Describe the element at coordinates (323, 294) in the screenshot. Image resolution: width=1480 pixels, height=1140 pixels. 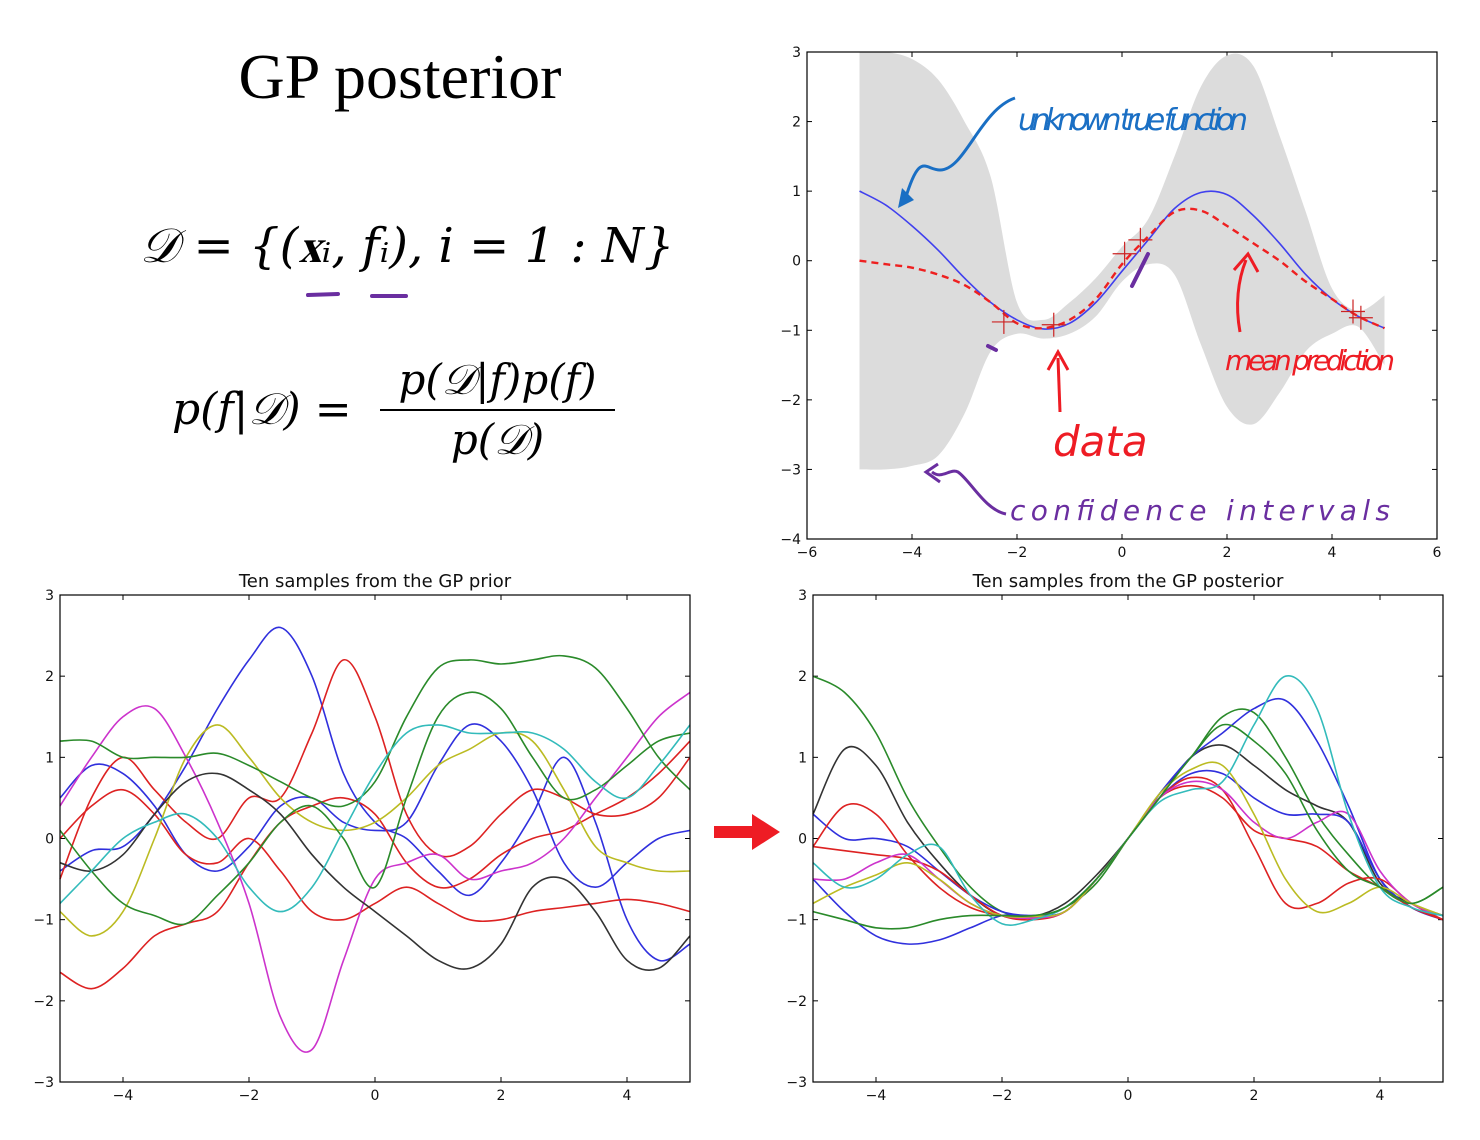
I see `underline-x` at that location.